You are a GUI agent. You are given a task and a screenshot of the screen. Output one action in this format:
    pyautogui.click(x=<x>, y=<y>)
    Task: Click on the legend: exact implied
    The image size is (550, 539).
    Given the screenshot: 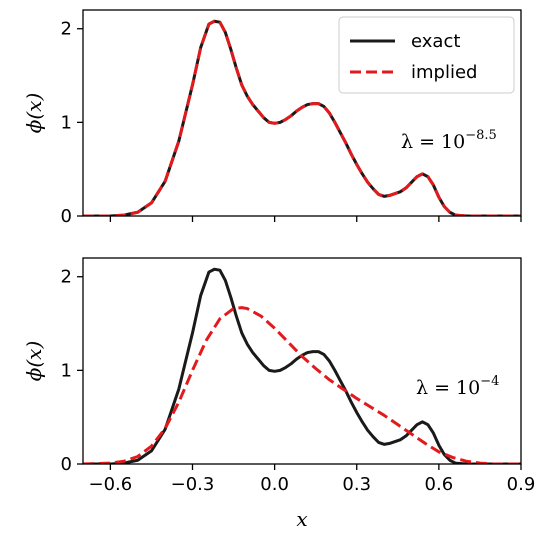 What is the action you would take?
    pyautogui.click(x=426, y=55)
    